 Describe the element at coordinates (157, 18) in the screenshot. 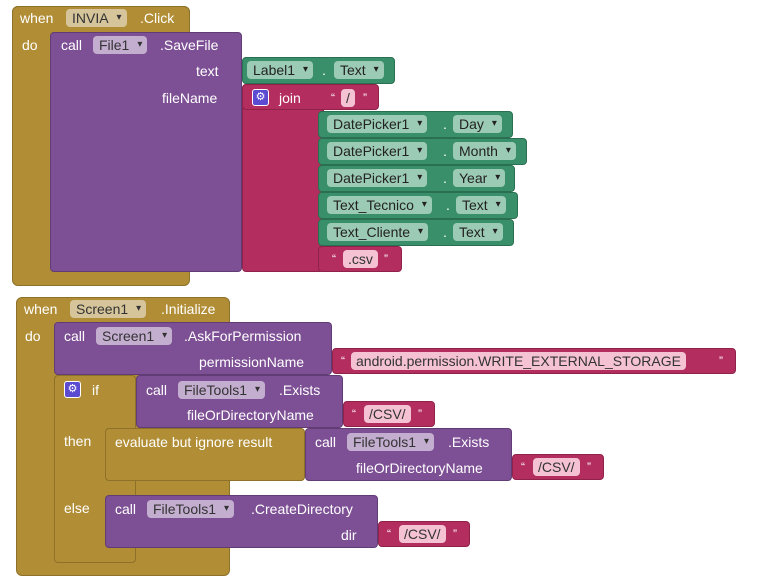

I see `event-name-label: .Click` at that location.